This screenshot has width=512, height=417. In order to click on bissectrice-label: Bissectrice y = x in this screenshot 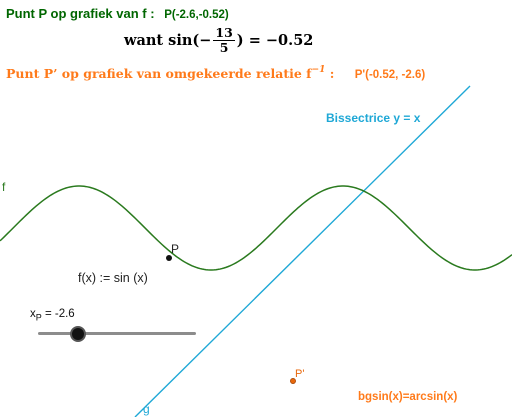, I will do `click(373, 118)`.